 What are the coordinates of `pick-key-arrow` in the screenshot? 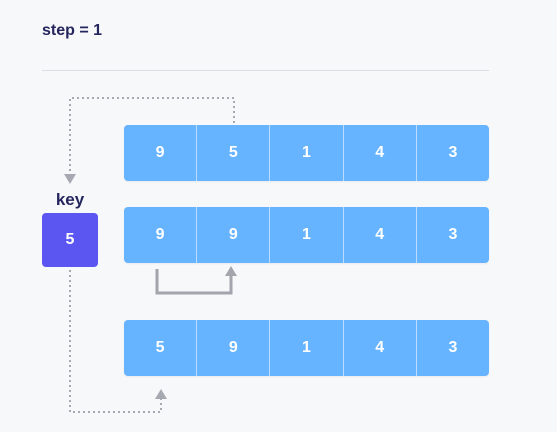 It's located at (152, 137).